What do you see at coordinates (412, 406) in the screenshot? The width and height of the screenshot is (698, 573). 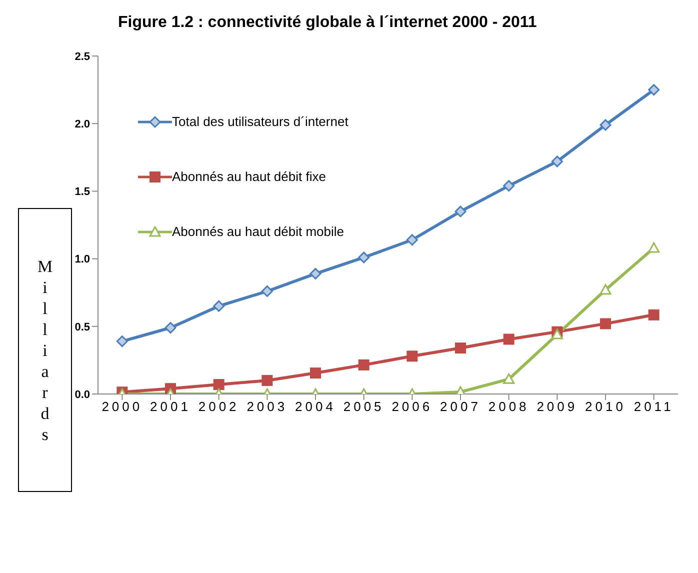 I see `x-tick-label: 2006` at bounding box center [412, 406].